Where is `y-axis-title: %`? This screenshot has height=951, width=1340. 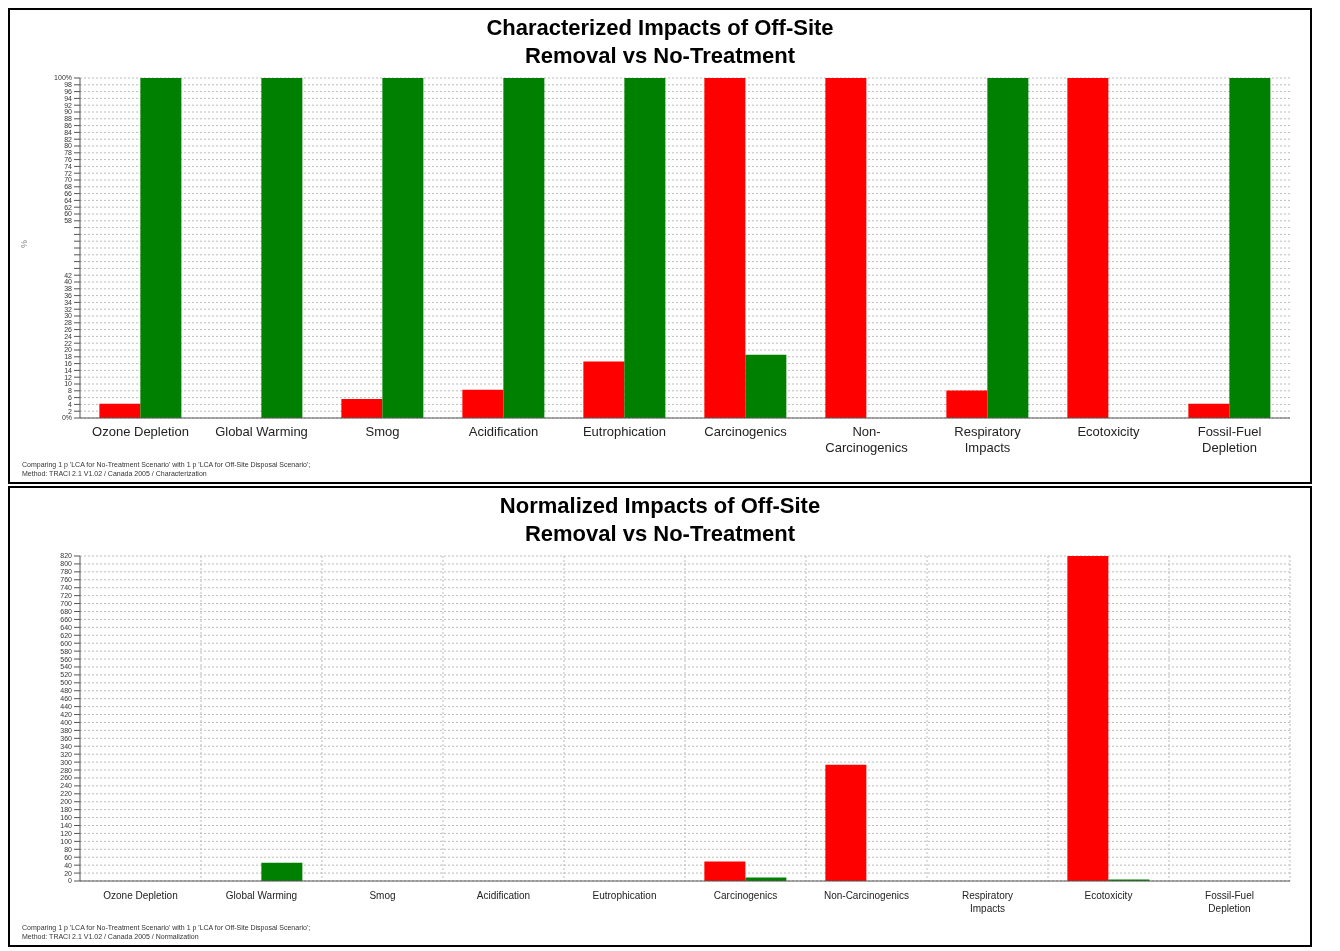
y-axis-title: % is located at coordinates (24, 243).